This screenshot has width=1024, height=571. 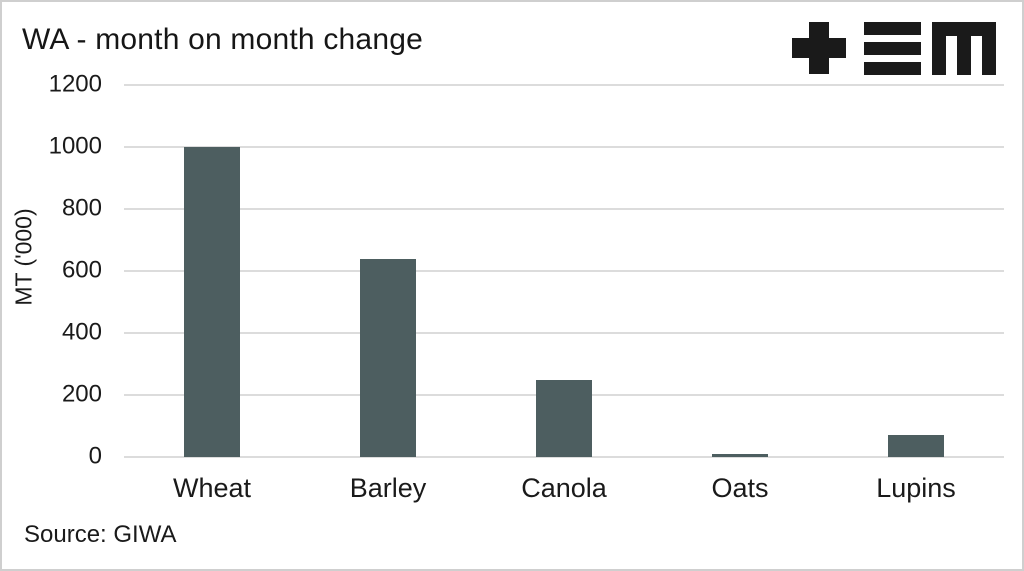 I want to click on bar-oats, so click(x=740, y=455).